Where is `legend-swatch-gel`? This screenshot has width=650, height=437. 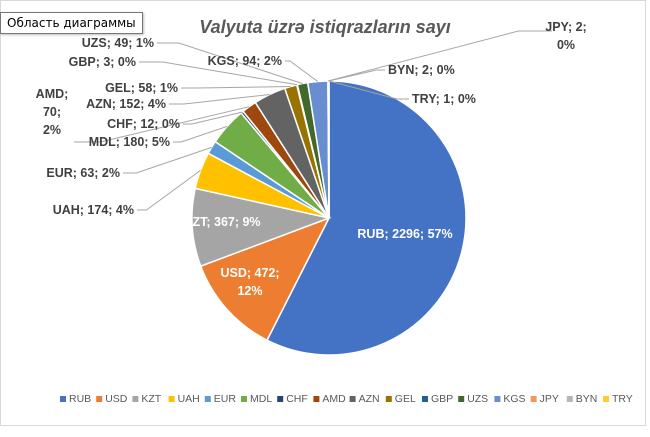
legend-swatch-gel is located at coordinates (388, 399).